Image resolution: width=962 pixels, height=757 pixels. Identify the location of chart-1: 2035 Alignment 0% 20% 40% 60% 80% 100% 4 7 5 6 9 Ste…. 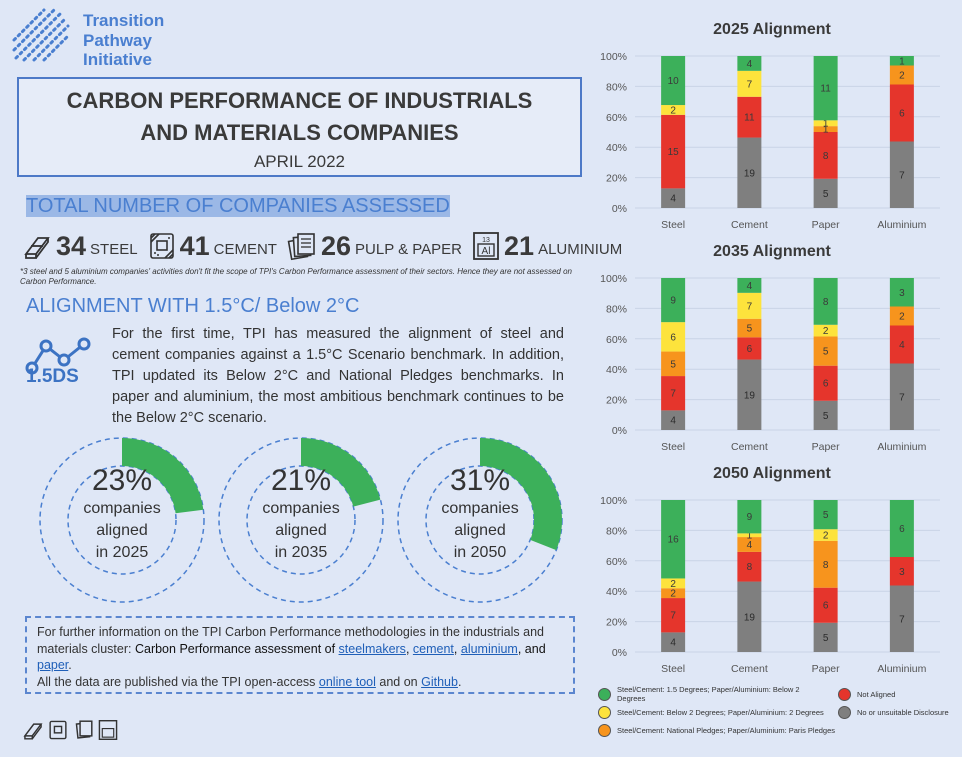
(770, 348).